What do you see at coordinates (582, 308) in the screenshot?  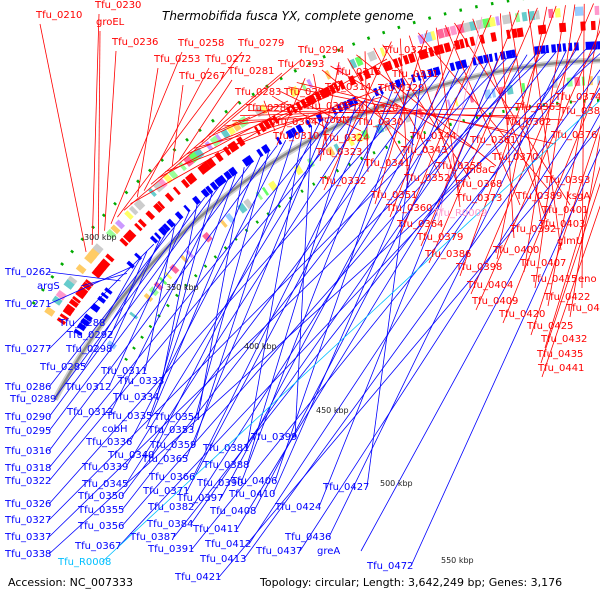 I see `forward-gene-label: Tfu_0429` at bounding box center [582, 308].